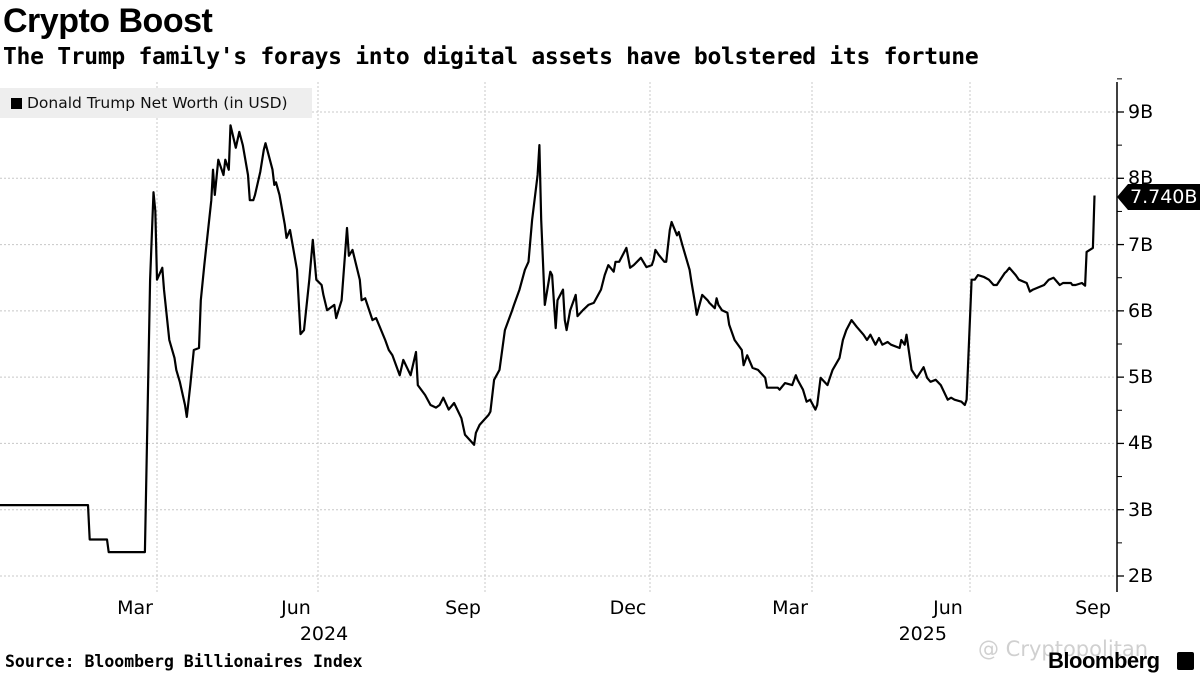  I want to click on y-tick-label: 3B, so click(1141, 509).